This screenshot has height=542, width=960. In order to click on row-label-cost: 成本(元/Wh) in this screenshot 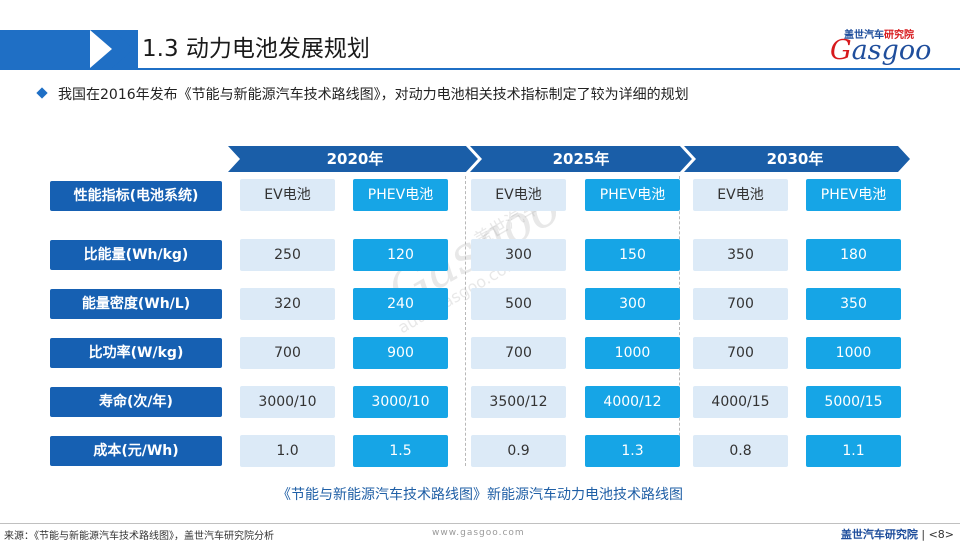, I will do `click(136, 451)`.